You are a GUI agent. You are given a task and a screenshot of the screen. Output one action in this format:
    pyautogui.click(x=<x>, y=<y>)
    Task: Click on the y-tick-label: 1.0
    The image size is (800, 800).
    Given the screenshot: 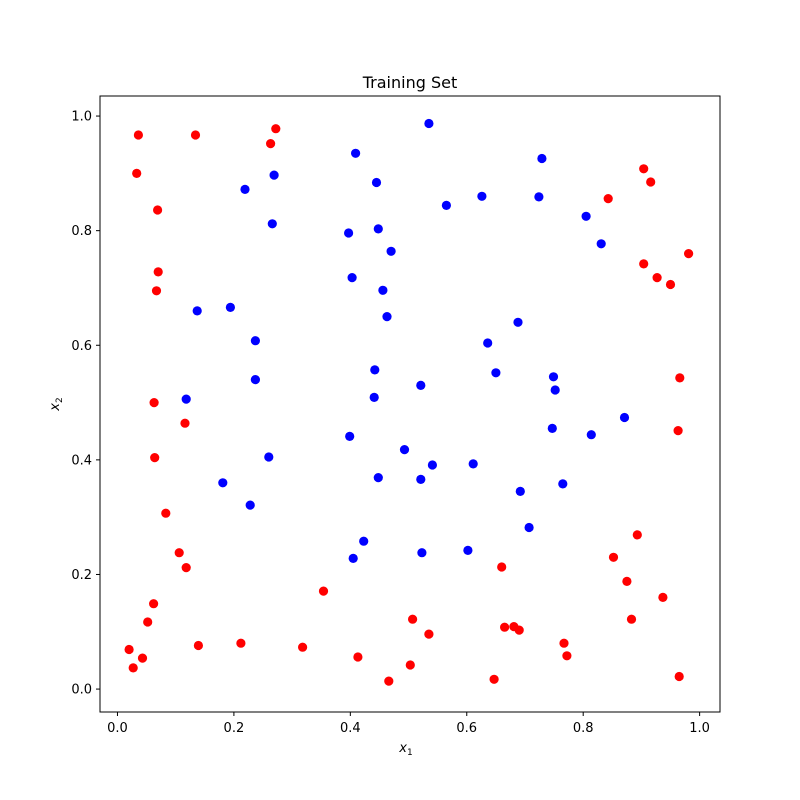 What is the action you would take?
    pyautogui.click(x=81, y=117)
    